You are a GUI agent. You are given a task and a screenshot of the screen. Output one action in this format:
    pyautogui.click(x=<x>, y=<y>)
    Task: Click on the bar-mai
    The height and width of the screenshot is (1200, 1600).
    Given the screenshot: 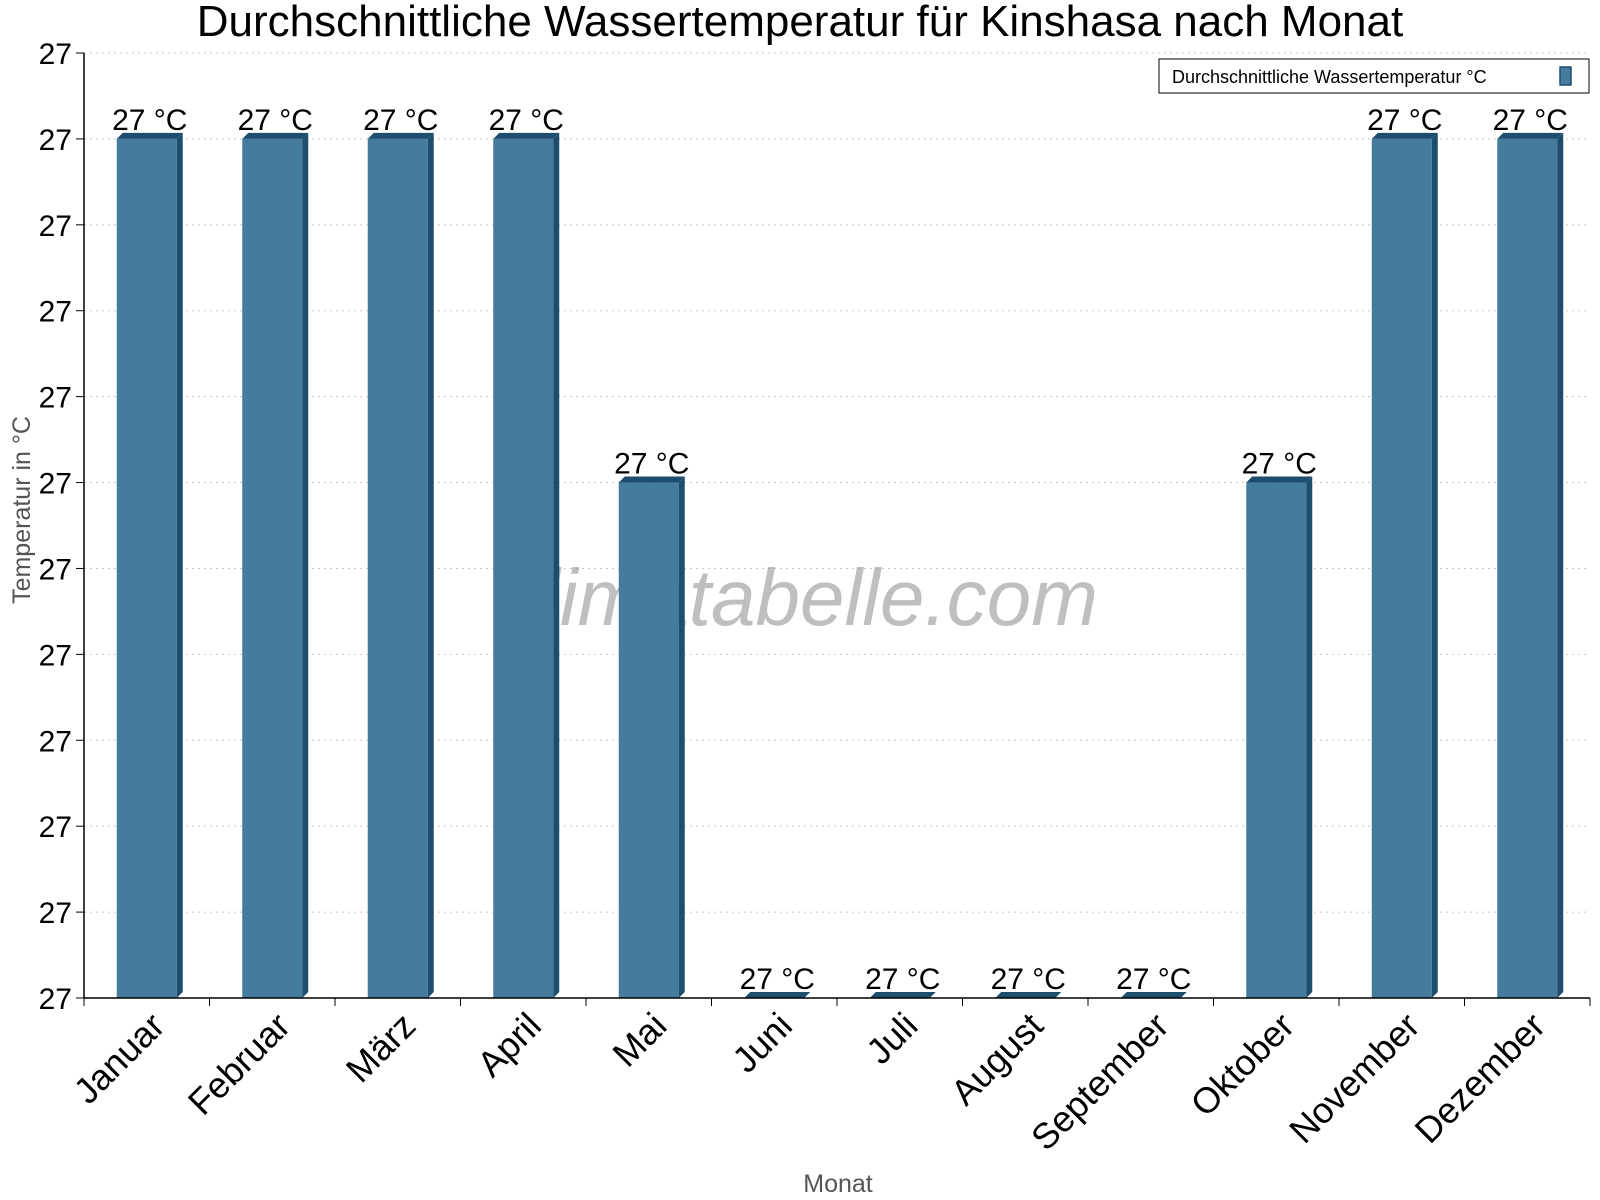 What is the action you would take?
    pyautogui.click(x=651, y=737)
    